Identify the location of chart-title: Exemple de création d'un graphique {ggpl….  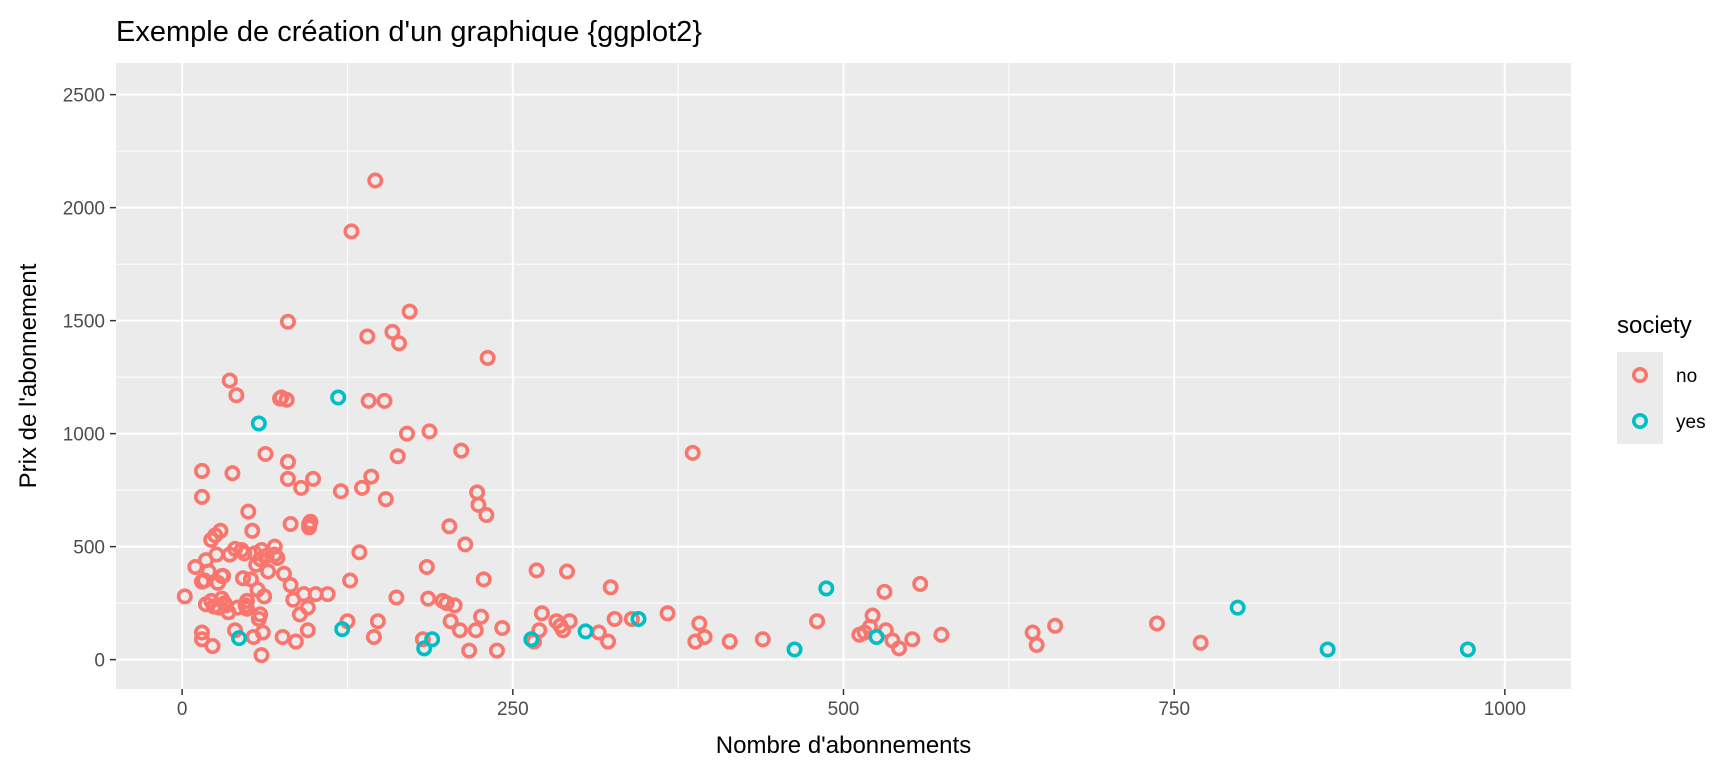
(409, 32).